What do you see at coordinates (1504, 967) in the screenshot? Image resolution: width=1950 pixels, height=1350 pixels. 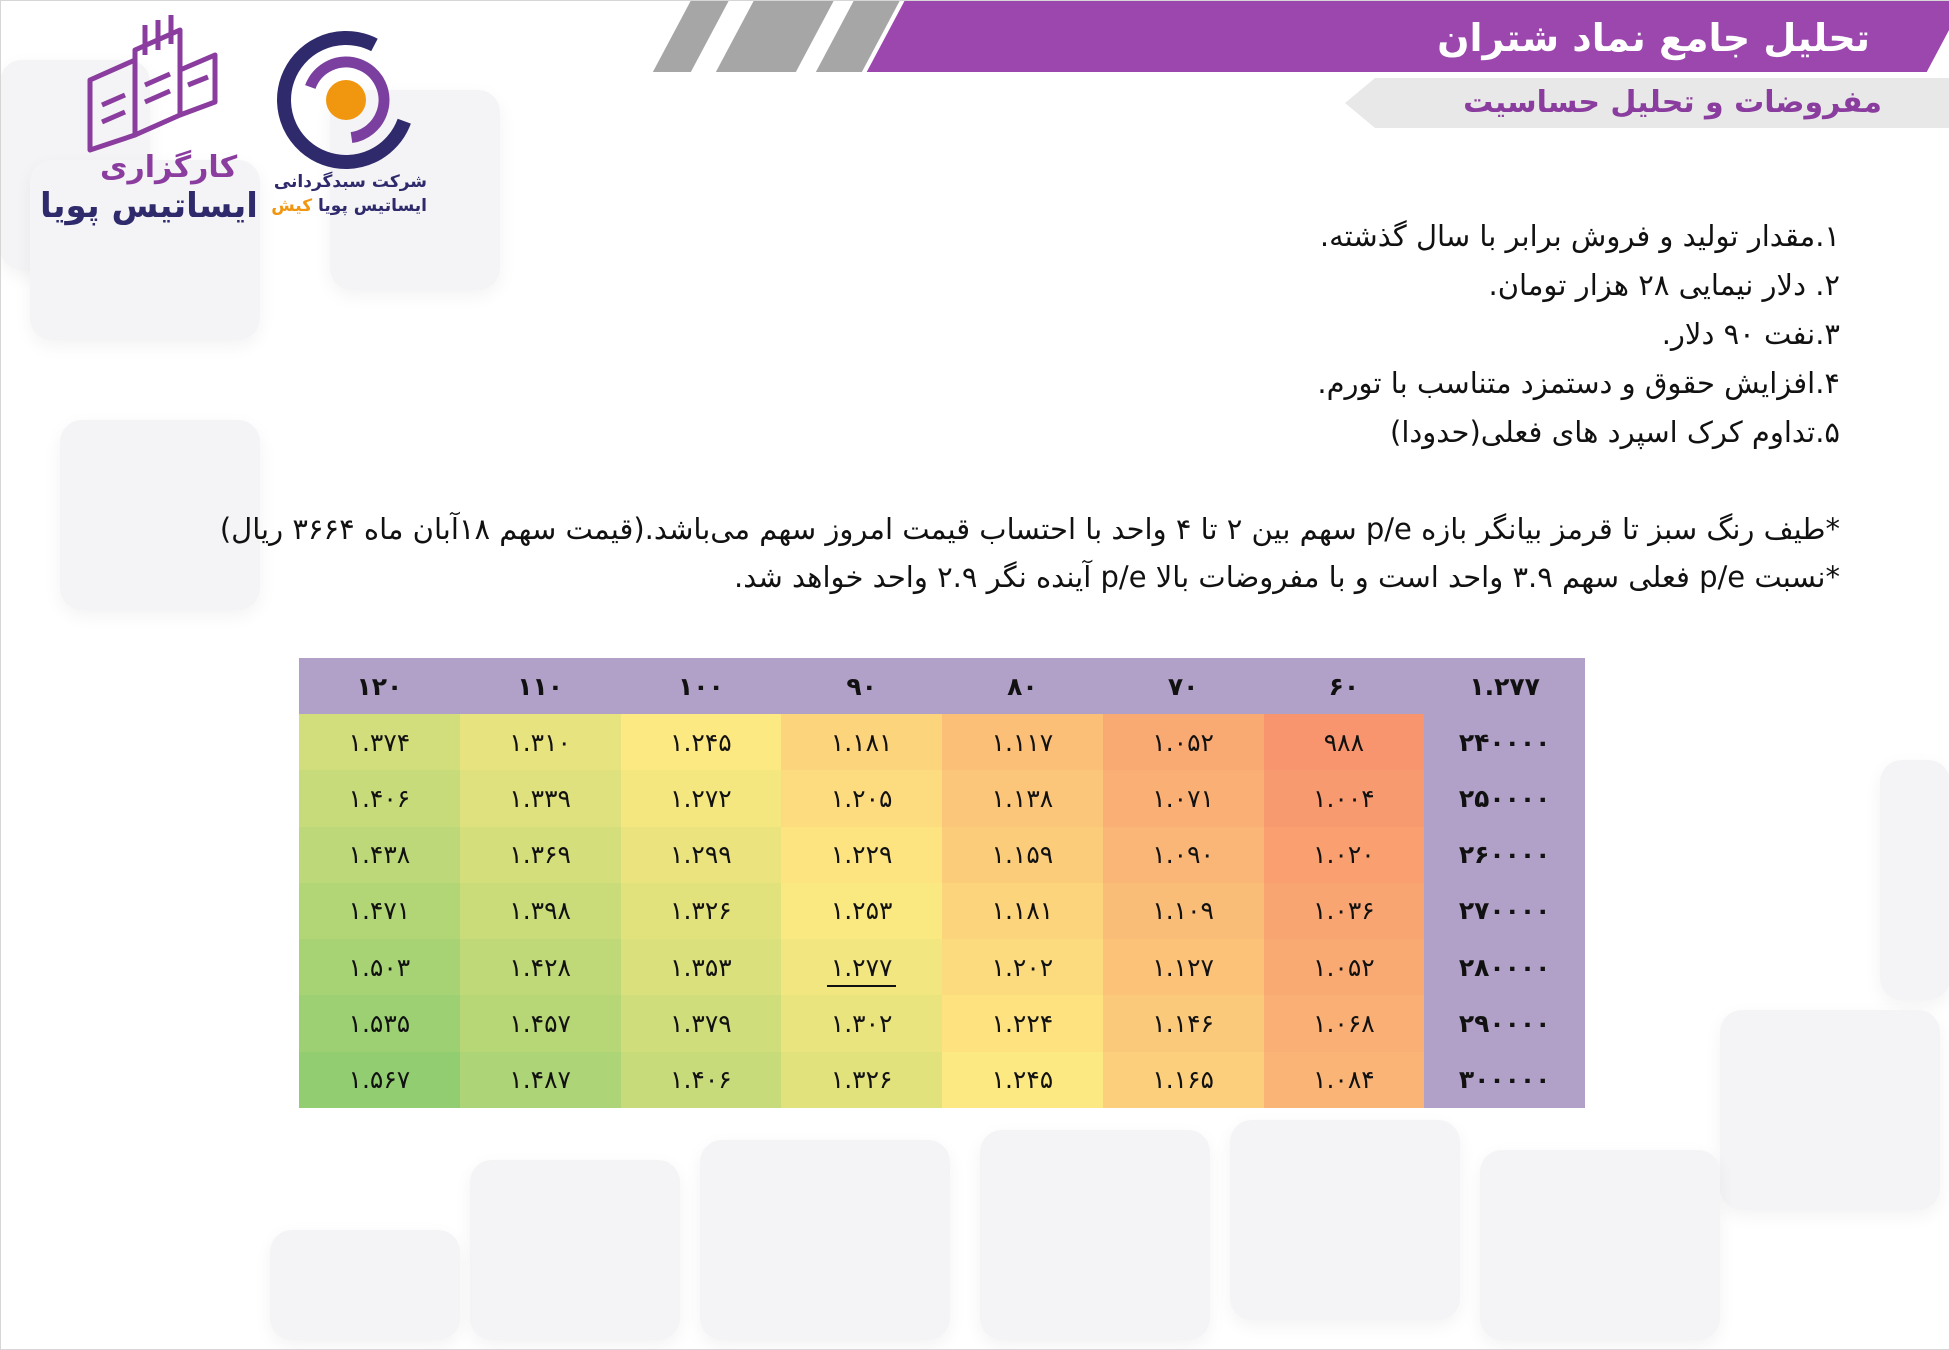 I see `row-header: ۲۸۰۰۰۰` at bounding box center [1504, 967].